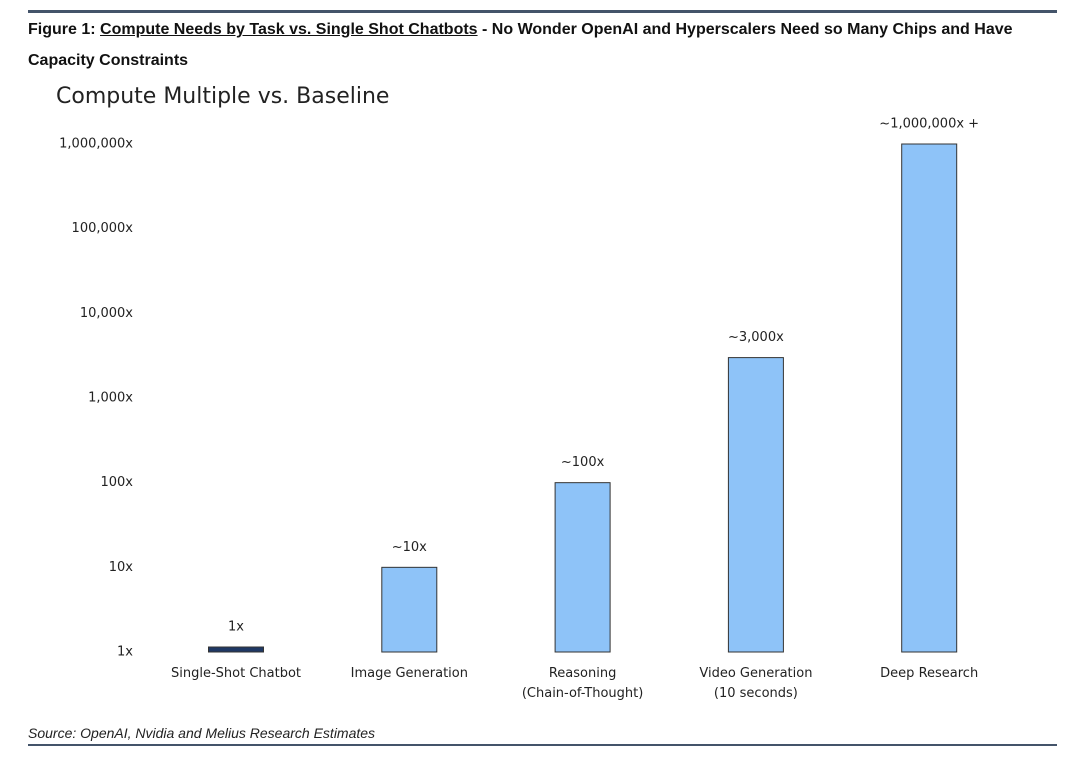 The height and width of the screenshot is (762, 1080). Describe the element at coordinates (409, 547) in the screenshot. I see `value-label: ~10x` at that location.